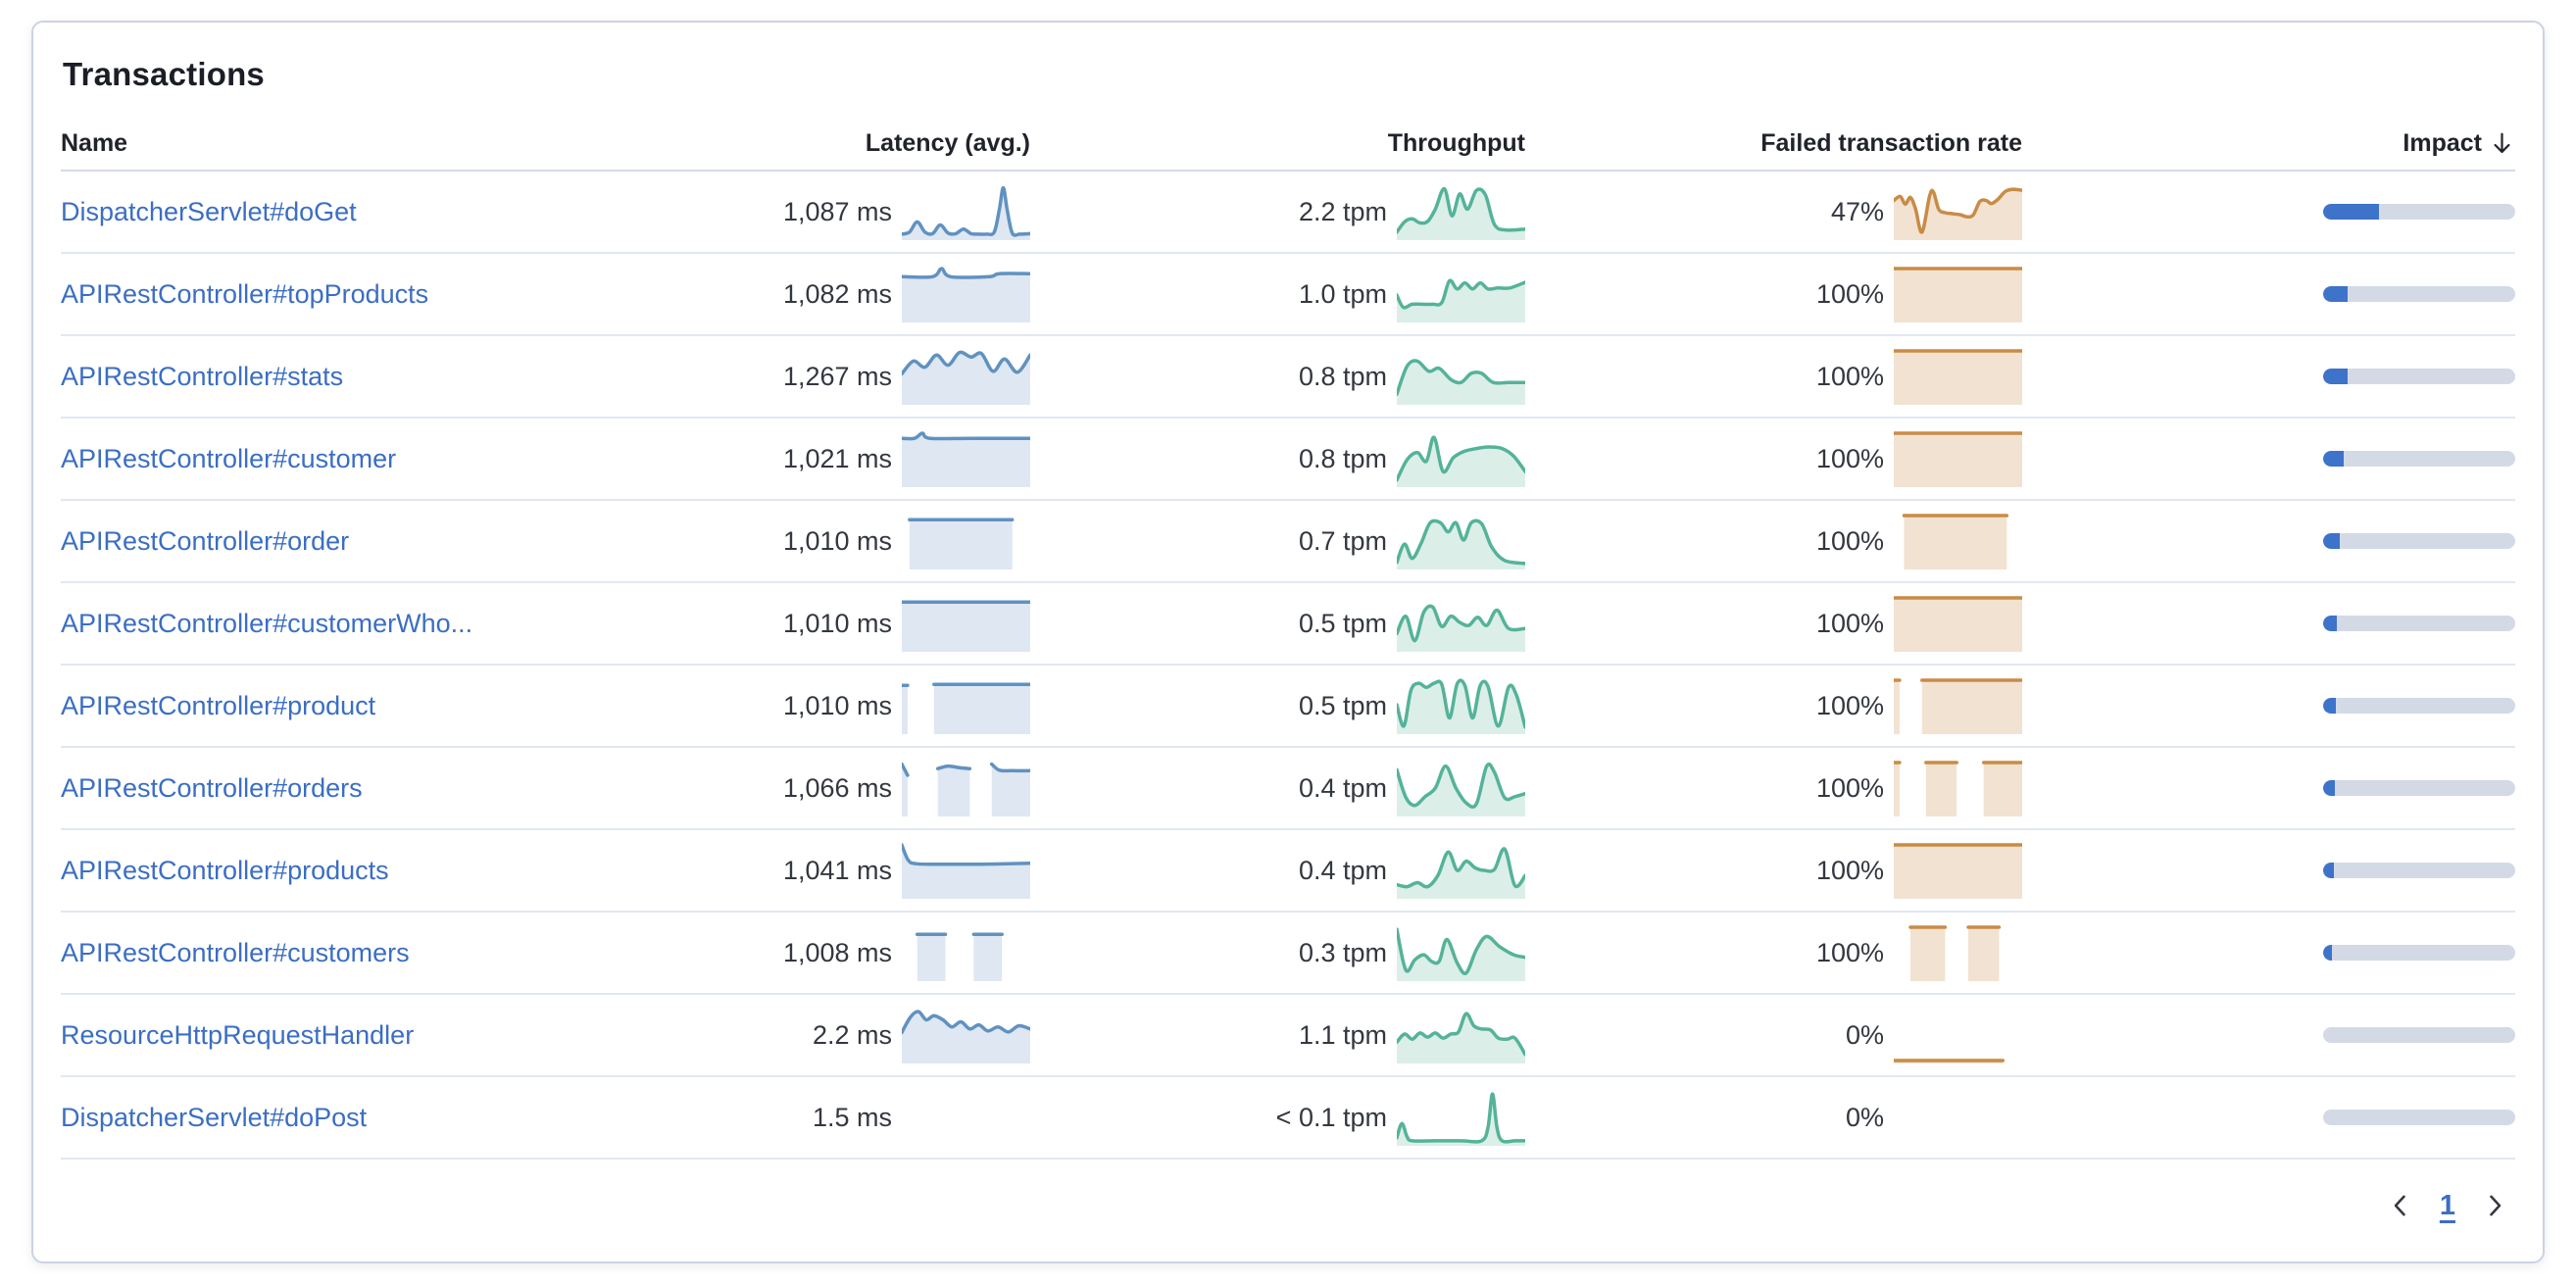 The width and height of the screenshot is (2576, 1284). Describe the element at coordinates (245, 293) in the screenshot. I see `transaction-link: APIRestController#topProducts` at that location.